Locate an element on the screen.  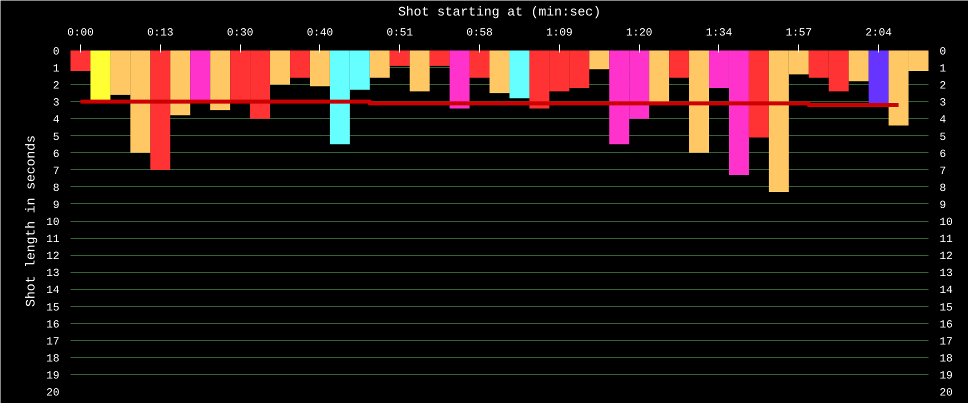
x-tick-label: 0:58 is located at coordinates (479, 34).